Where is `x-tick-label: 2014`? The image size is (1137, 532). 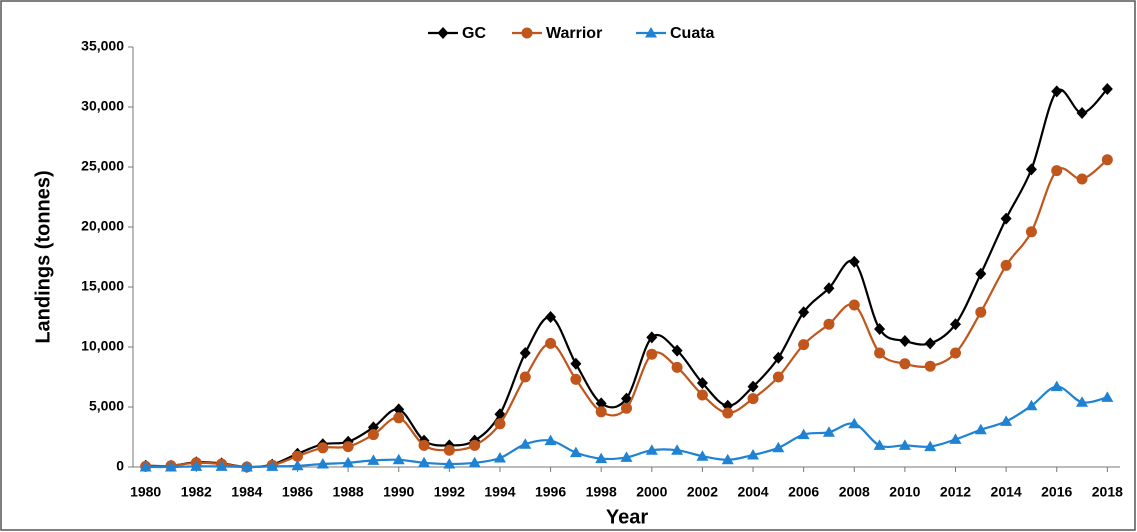 x-tick-label: 2014 is located at coordinates (1006, 492).